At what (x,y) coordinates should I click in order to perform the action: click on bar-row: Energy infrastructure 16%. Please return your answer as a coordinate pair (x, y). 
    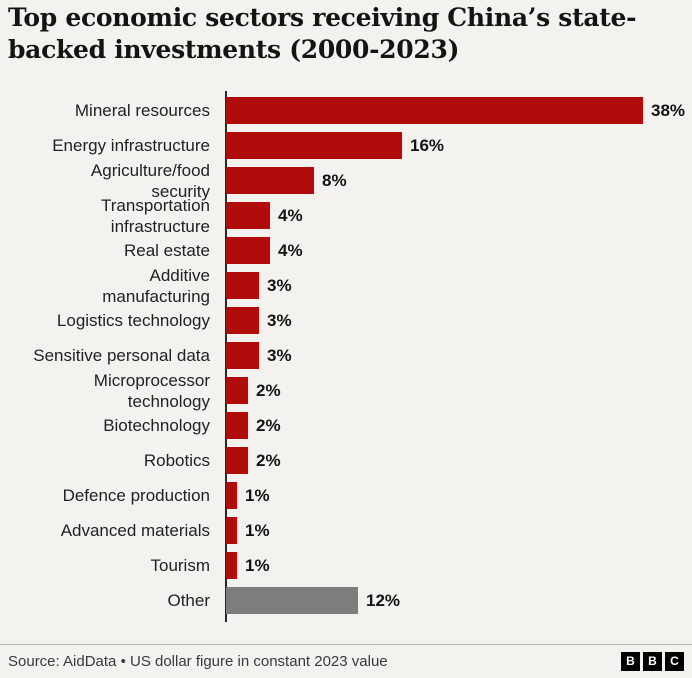
    Looking at the image, I should click on (346, 145).